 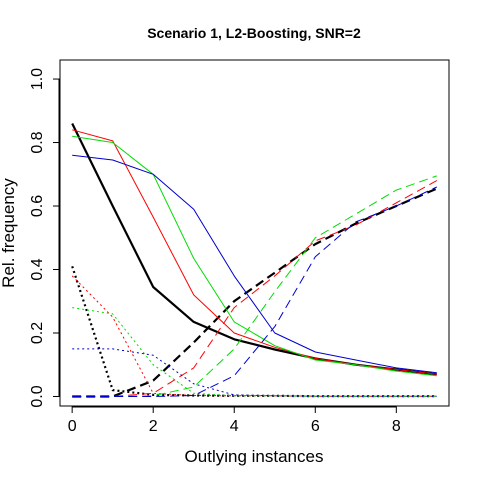 What do you see at coordinates (254, 456) in the screenshot?
I see `x-axis-label: Outlying instances` at bounding box center [254, 456].